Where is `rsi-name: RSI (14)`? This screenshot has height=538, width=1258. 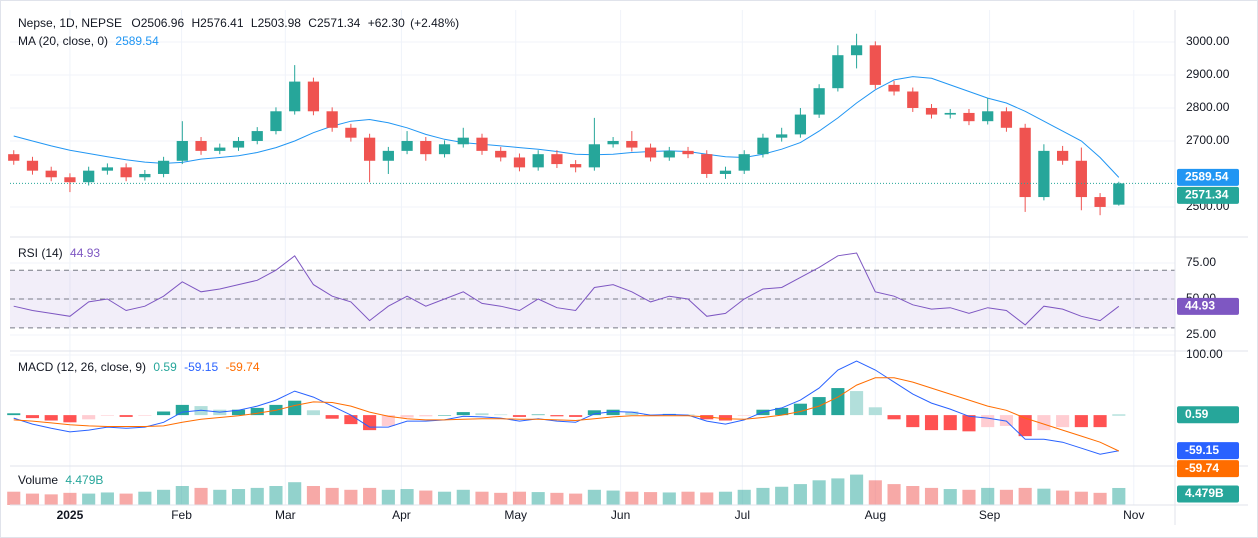 rsi-name: RSI (14) is located at coordinates (40, 253).